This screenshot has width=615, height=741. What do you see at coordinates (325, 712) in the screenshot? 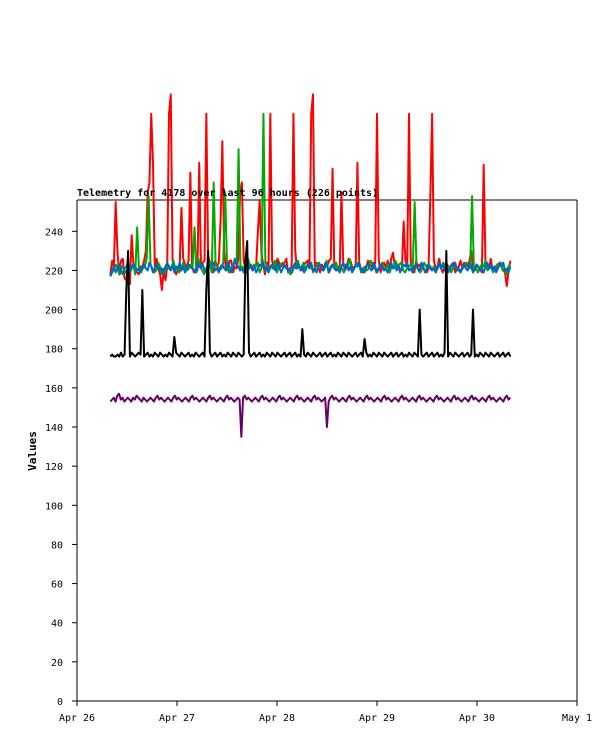
I see `x-tick-group: Apr 26 Apr 27 Apr 28 Apr 29 Apr 30 May 1` at bounding box center [325, 712].